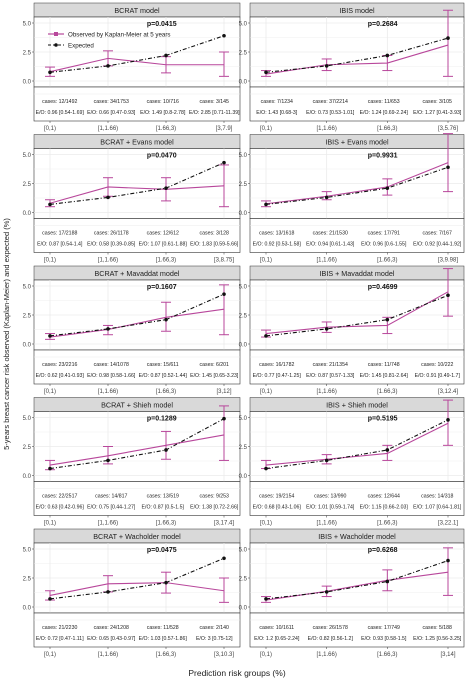  What do you see at coordinates (214, 245) in the screenshot?
I see `eo-label: E/O: 1.83 [0.59-5.66]` at bounding box center [214, 245].